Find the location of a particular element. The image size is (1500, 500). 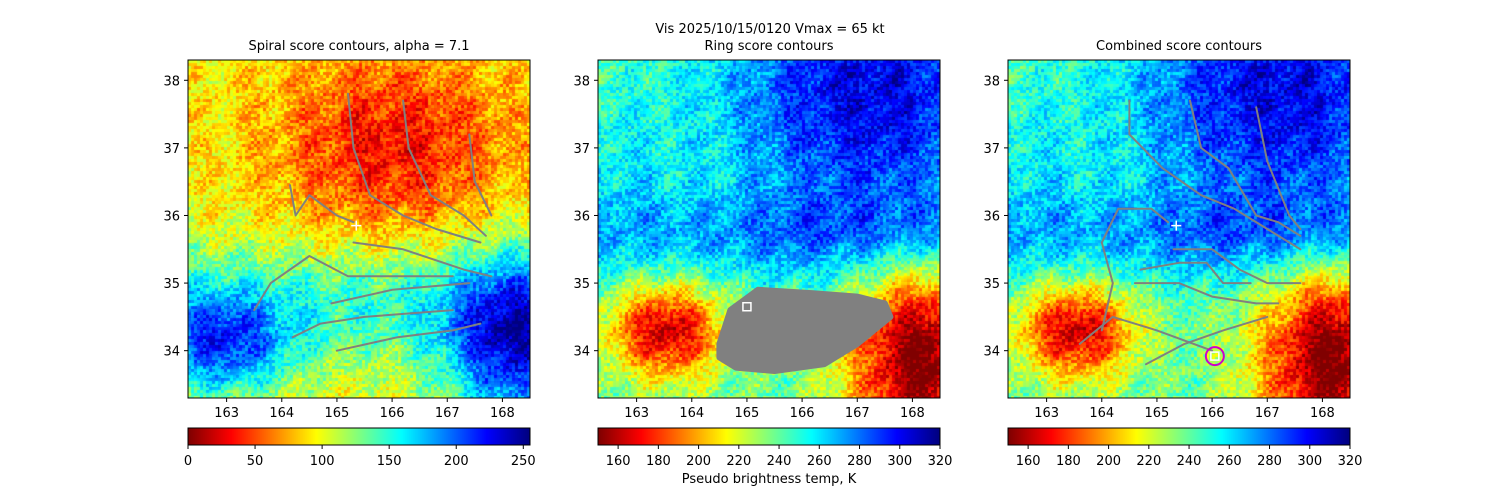

panel-1-ytick-label: 35 is located at coordinates (171, 284).